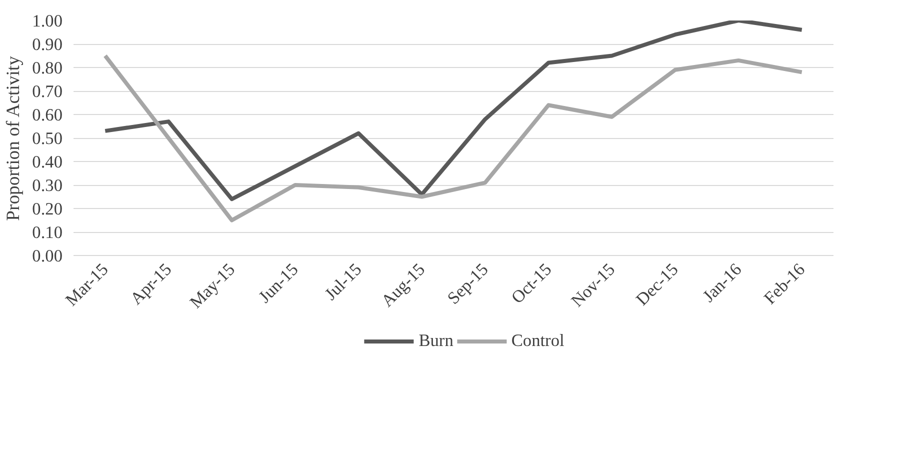  Describe the element at coordinates (47, 91) in the screenshot. I see `y-tick-label: 0.70` at that location.